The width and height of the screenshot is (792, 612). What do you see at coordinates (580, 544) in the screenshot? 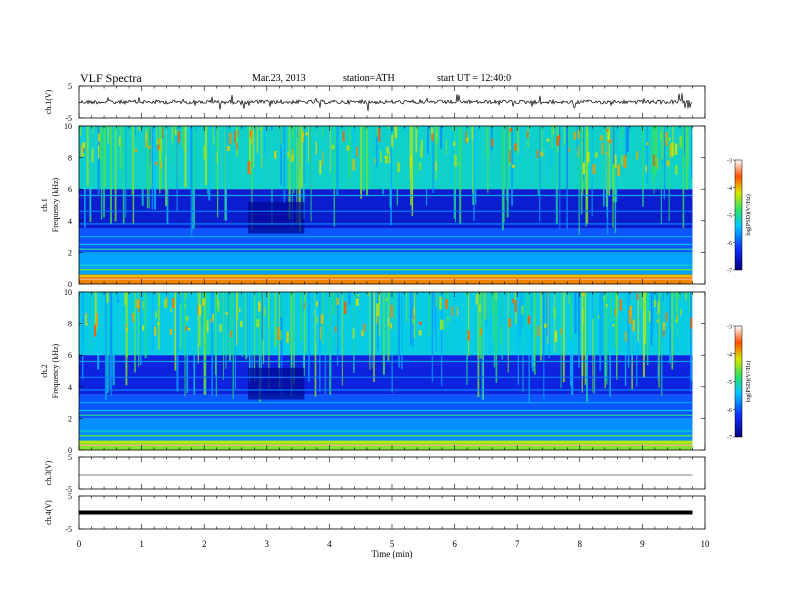
I see `x-tick-label: 8` at bounding box center [580, 544].